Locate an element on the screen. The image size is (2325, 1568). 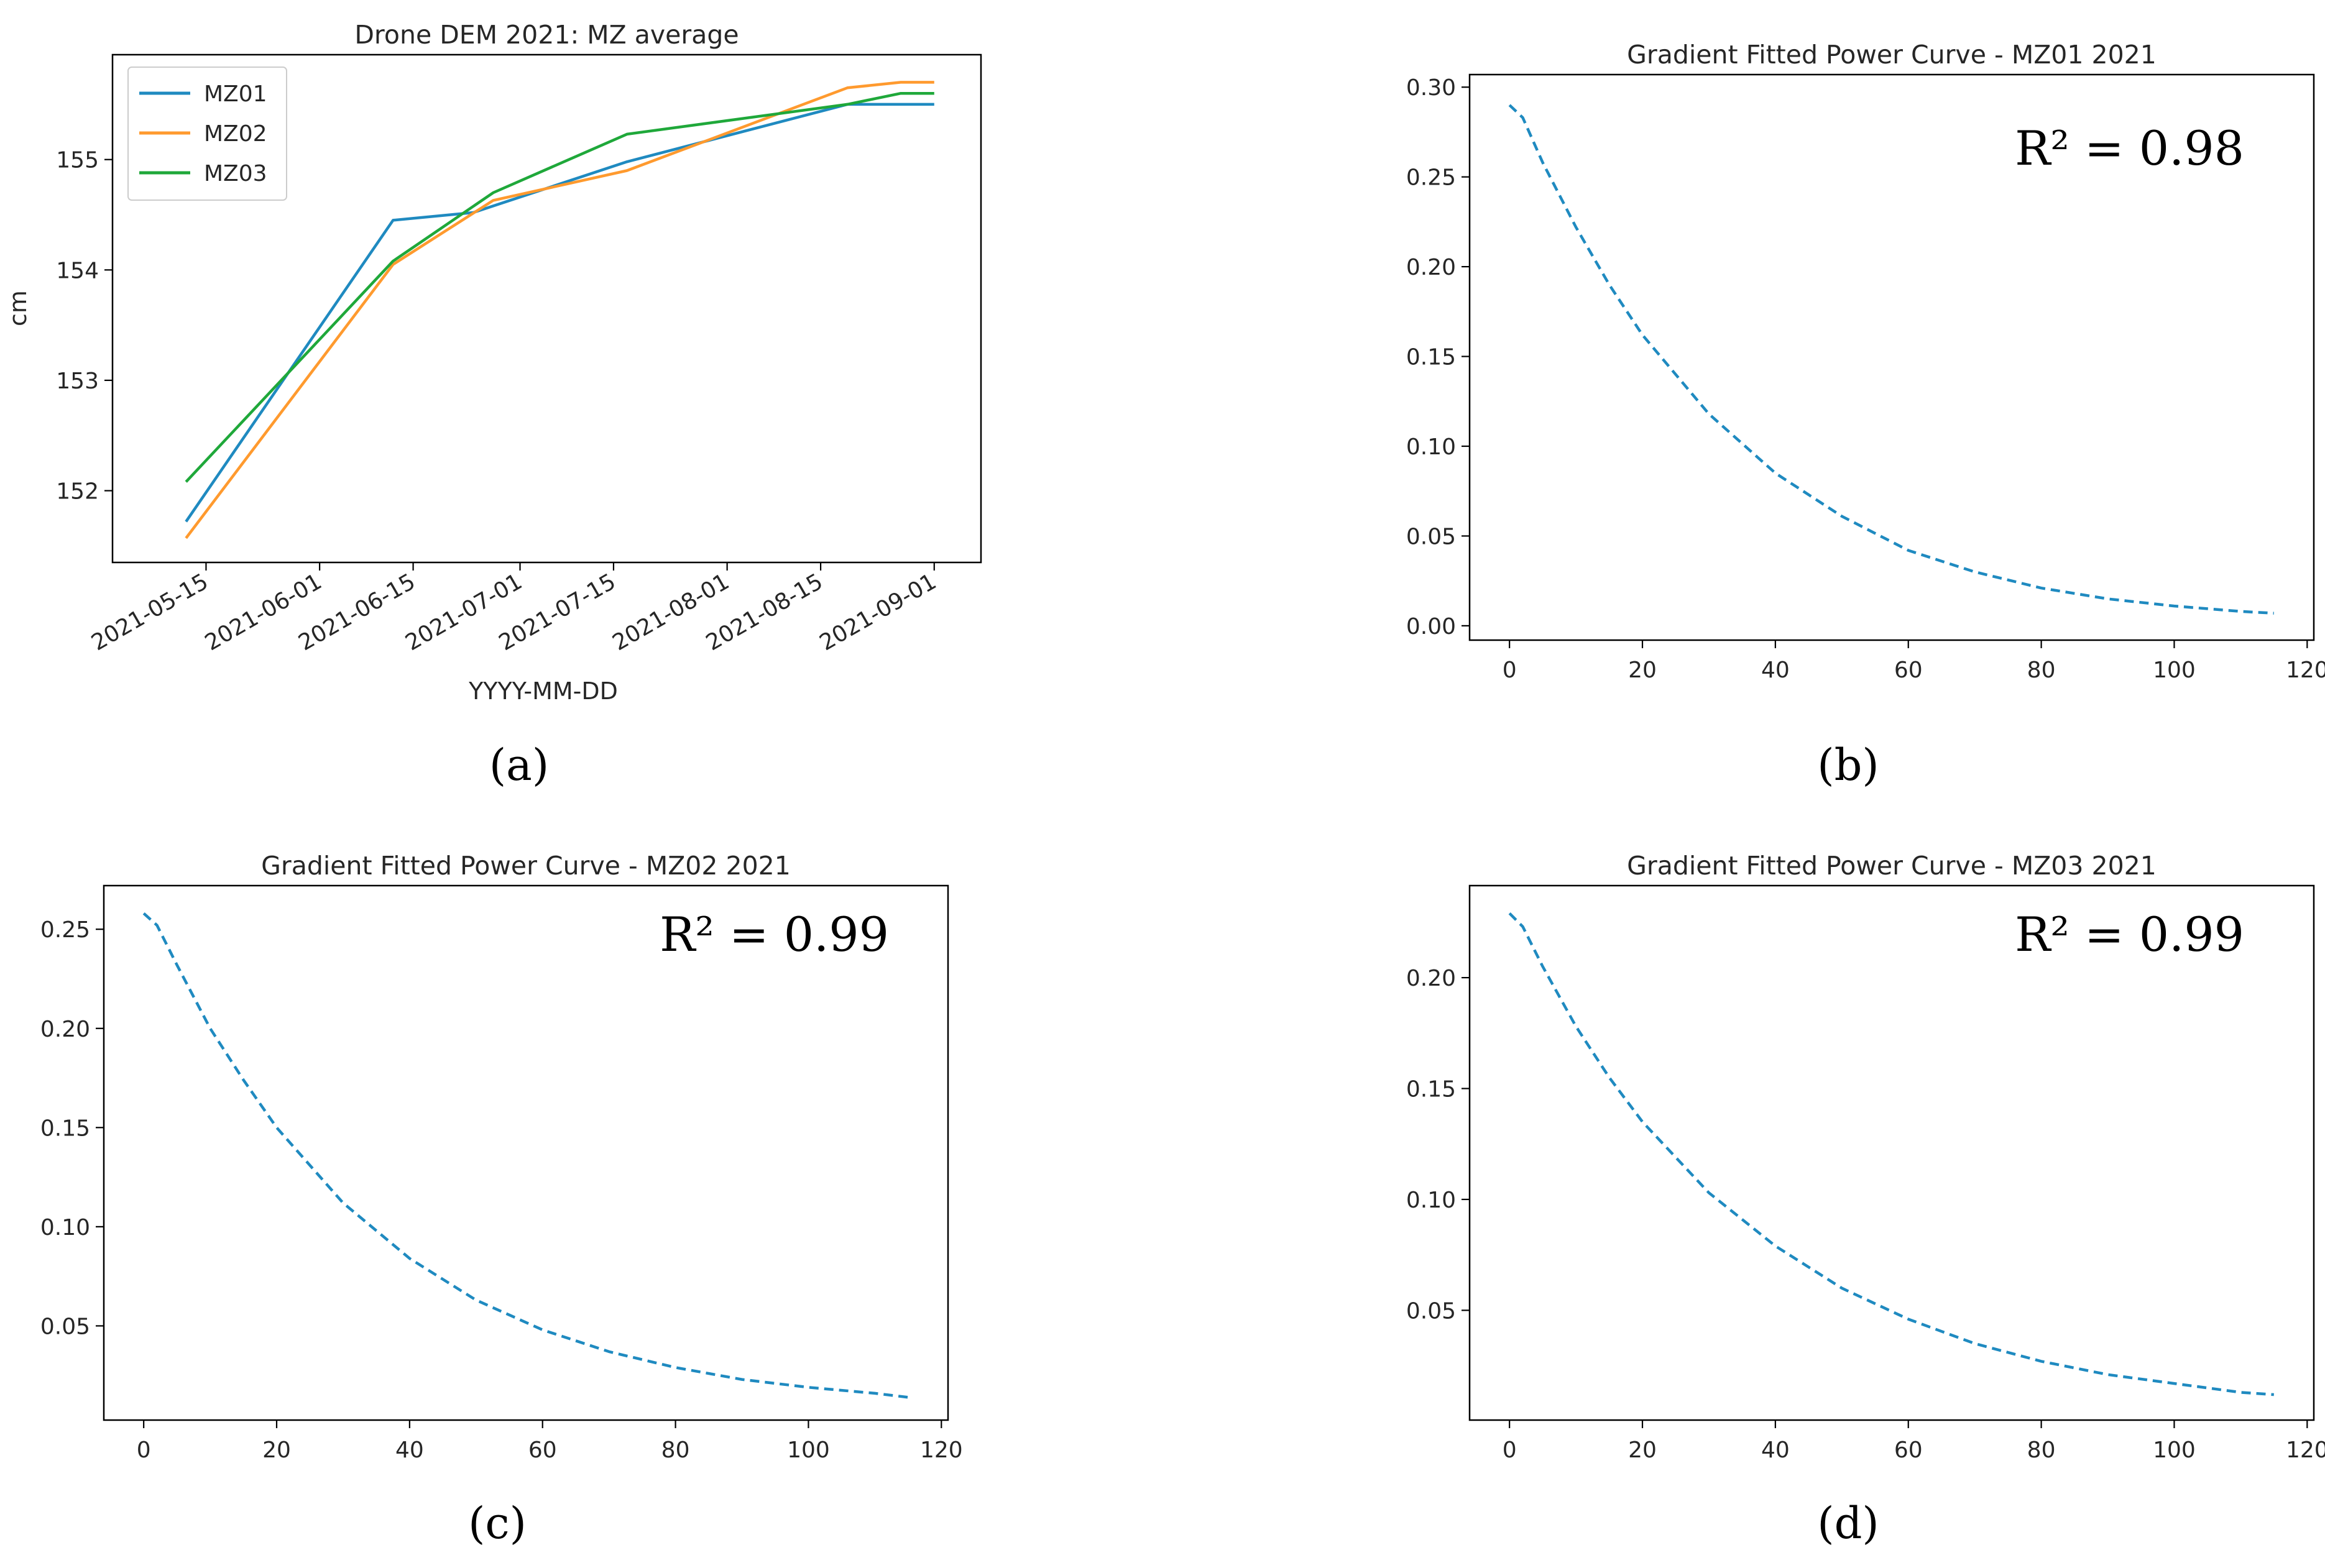
legend-box is located at coordinates (207, 133).